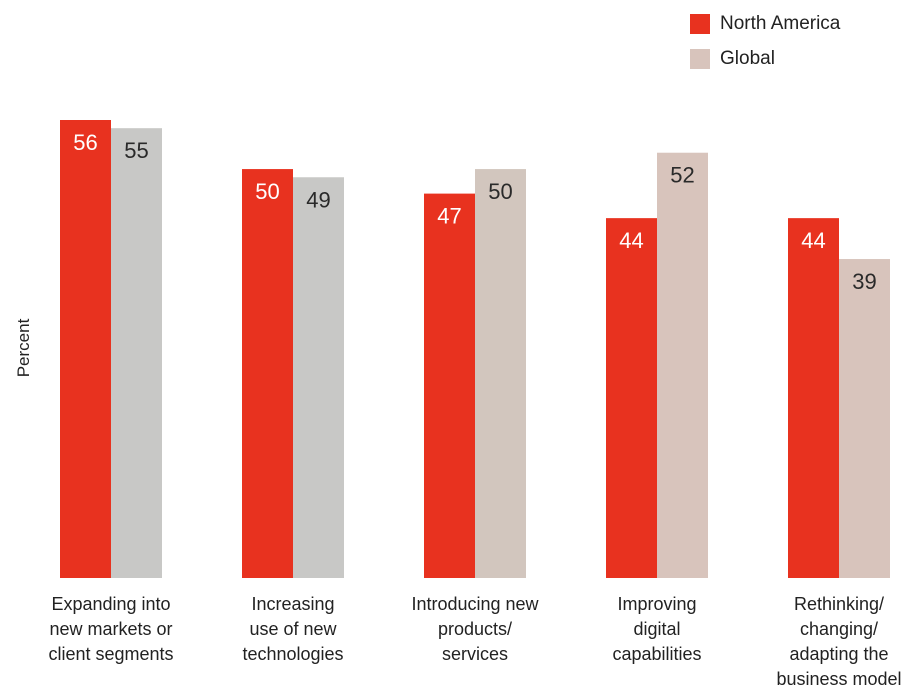 Image resolution: width=916 pixels, height=692 pixels. Describe the element at coordinates (700, 59) in the screenshot. I see `legend-swatch-global` at that location.